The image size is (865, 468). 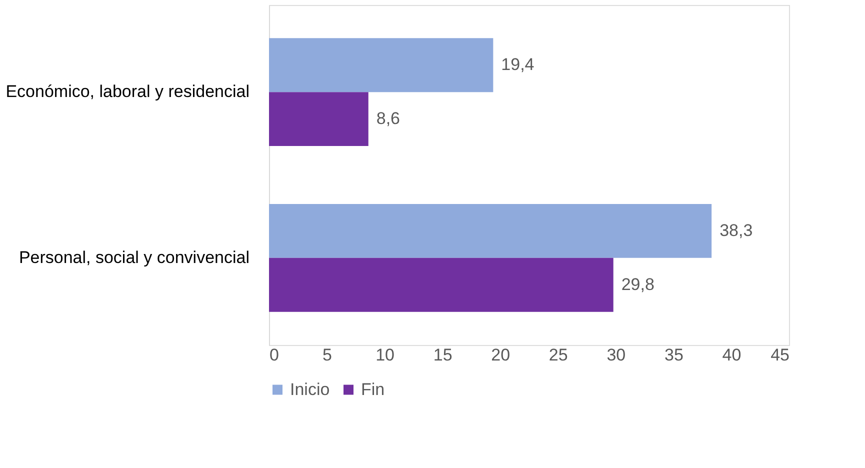 I want to click on x-tick-label: 10, so click(x=385, y=355).